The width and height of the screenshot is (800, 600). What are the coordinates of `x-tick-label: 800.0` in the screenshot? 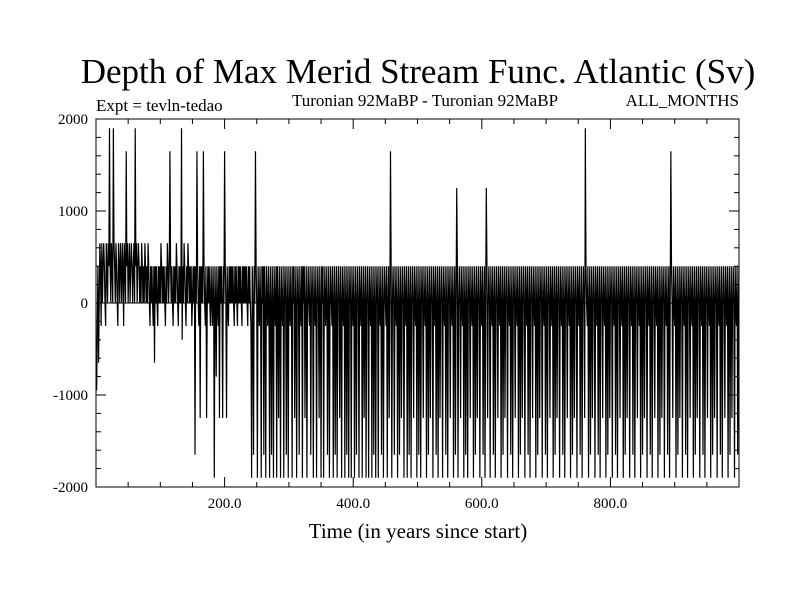 It's located at (611, 504).